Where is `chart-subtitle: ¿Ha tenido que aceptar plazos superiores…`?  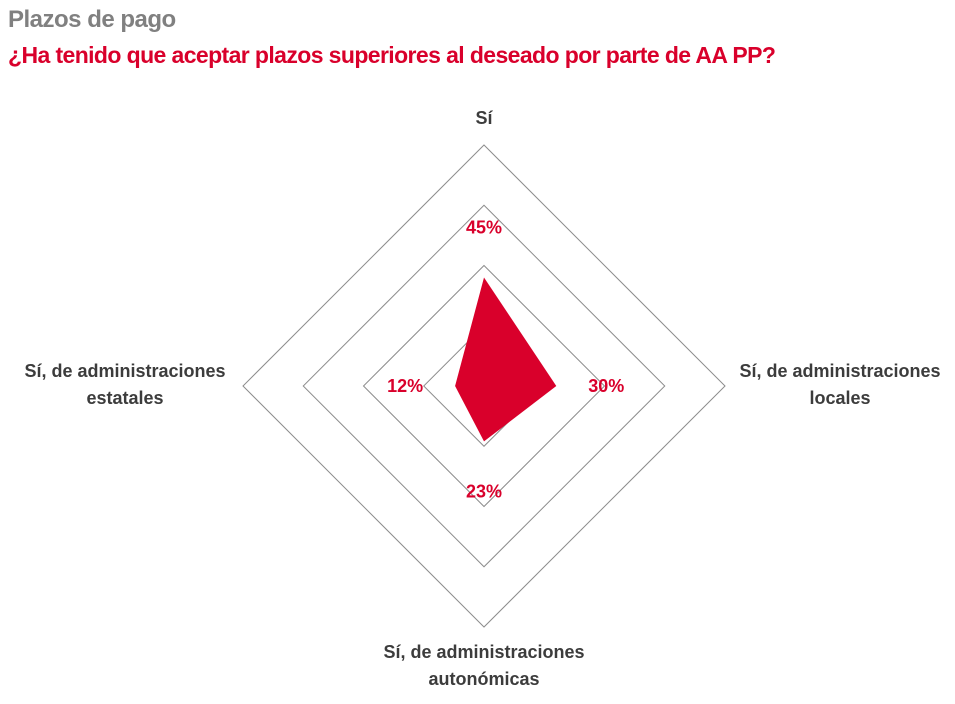
chart-subtitle: ¿Ha tenido que aceptar plazos superiores… is located at coordinates (392, 55).